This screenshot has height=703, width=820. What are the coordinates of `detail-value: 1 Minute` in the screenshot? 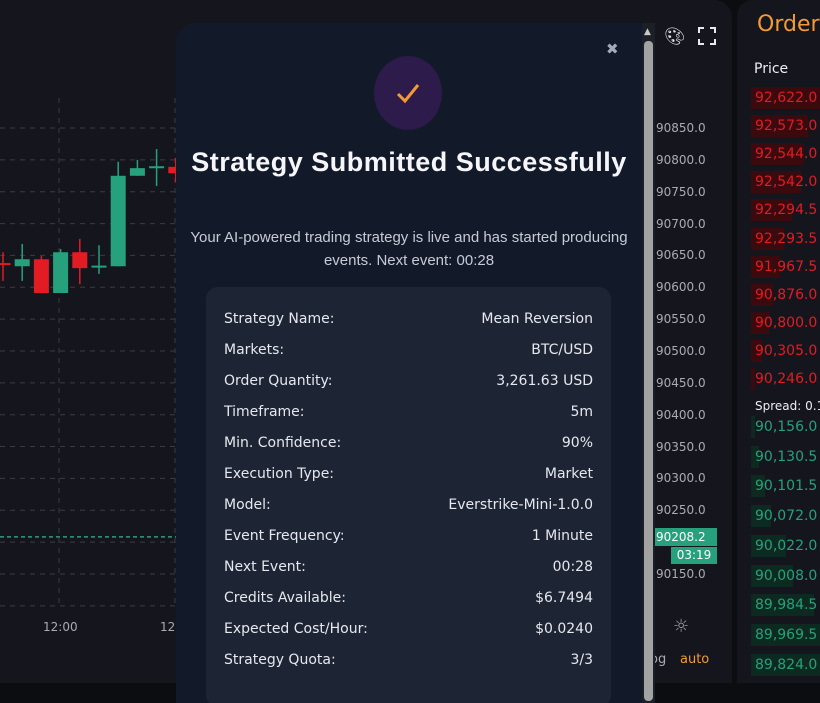 It's located at (562, 535).